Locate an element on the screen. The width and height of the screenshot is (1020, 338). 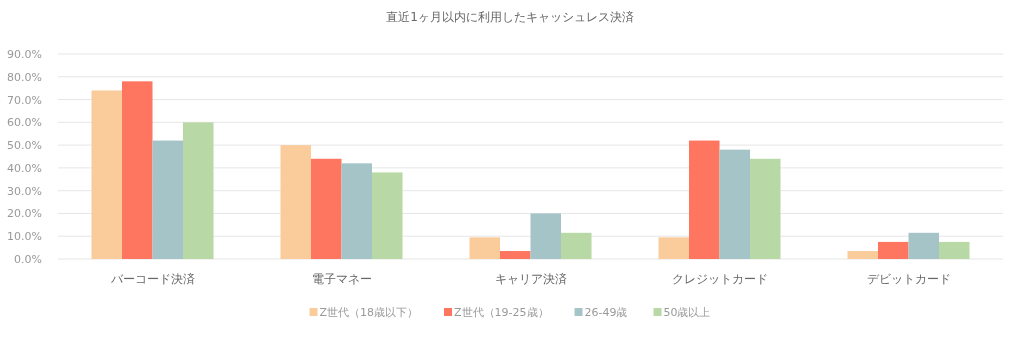
chart-title: 直近1ヶ月以内に利用したキャッシュレス決済 is located at coordinates (510, 17).